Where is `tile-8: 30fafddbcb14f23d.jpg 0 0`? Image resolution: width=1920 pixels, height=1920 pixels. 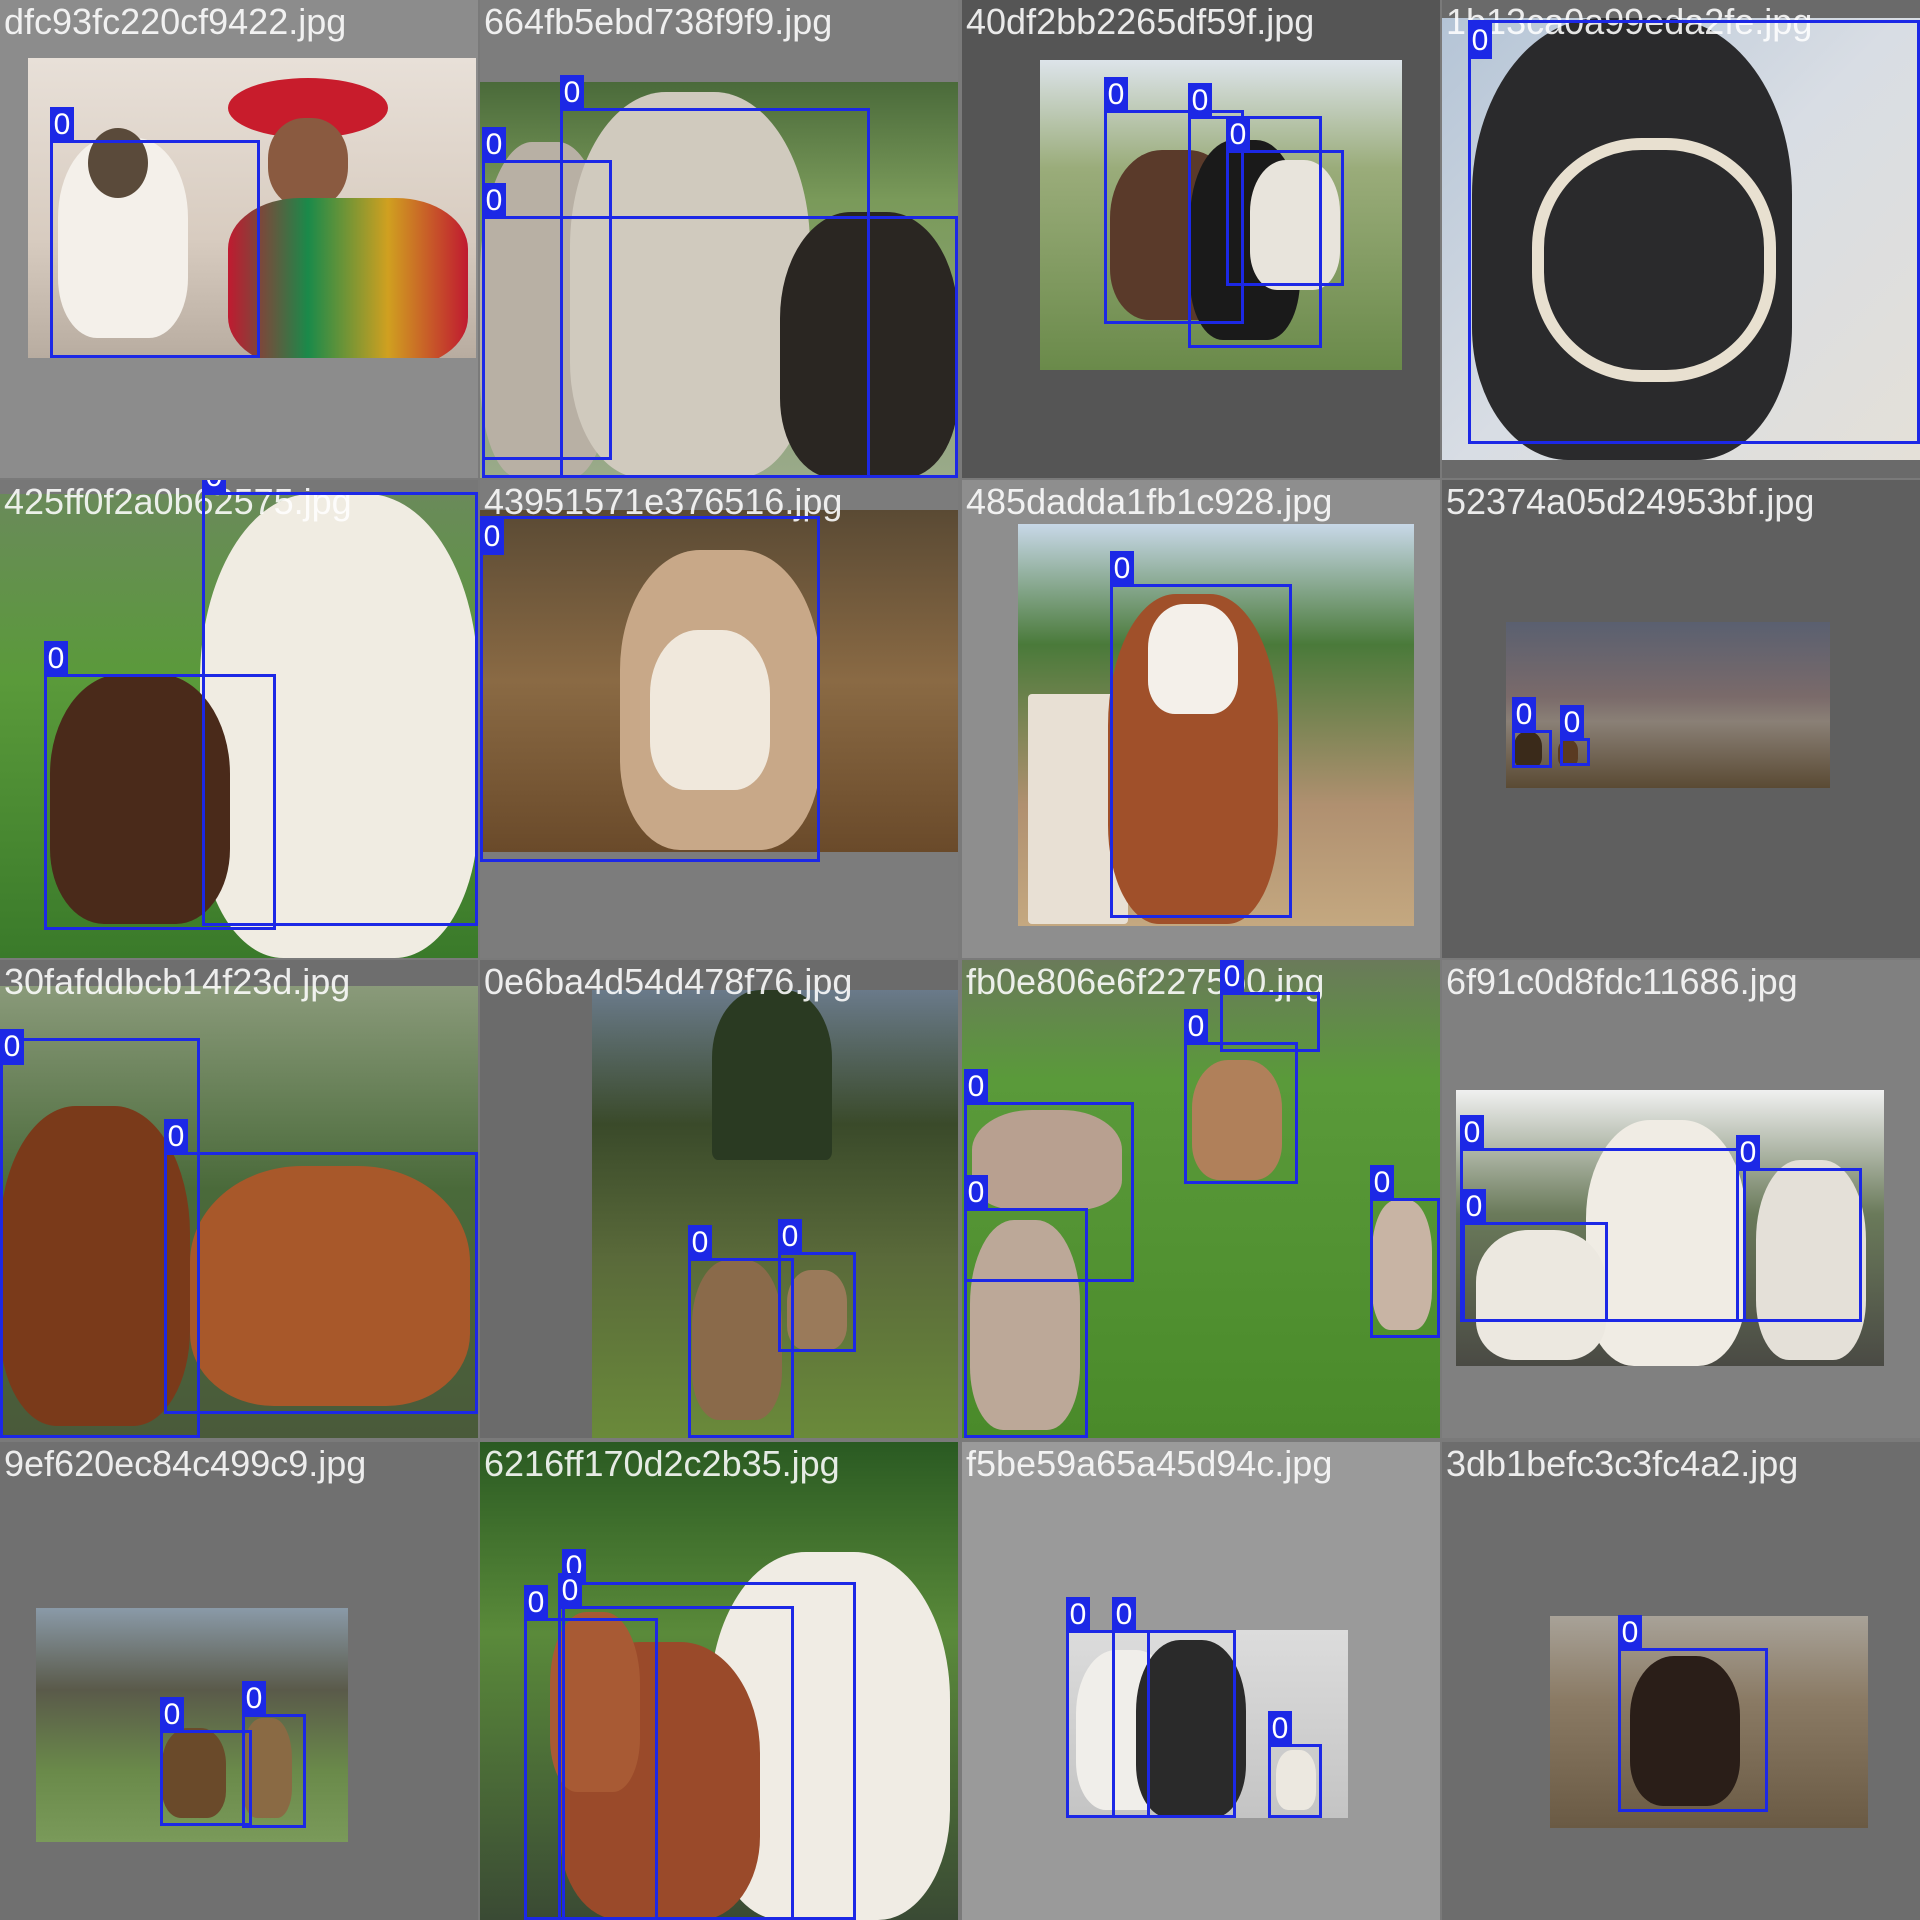 tile-8: 30fafddbcb14f23d.jpg 0 0 is located at coordinates (239, 1199).